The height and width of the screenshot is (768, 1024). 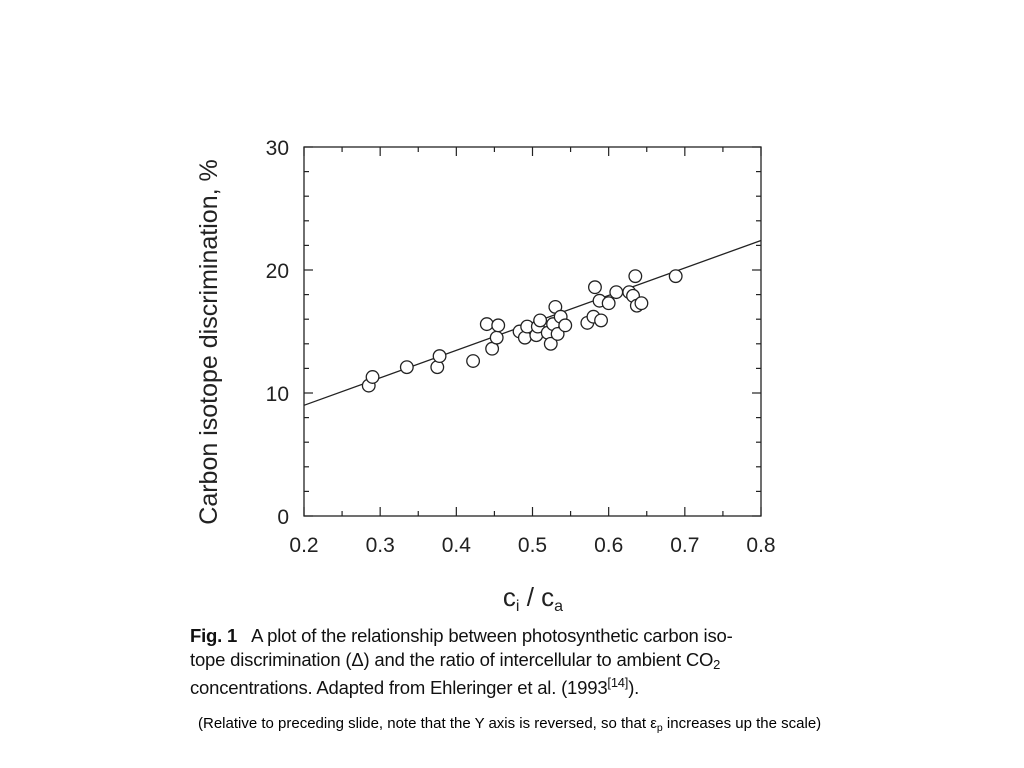 What do you see at coordinates (214, 635) in the screenshot?
I see `figure-label: Fig. 1` at bounding box center [214, 635].